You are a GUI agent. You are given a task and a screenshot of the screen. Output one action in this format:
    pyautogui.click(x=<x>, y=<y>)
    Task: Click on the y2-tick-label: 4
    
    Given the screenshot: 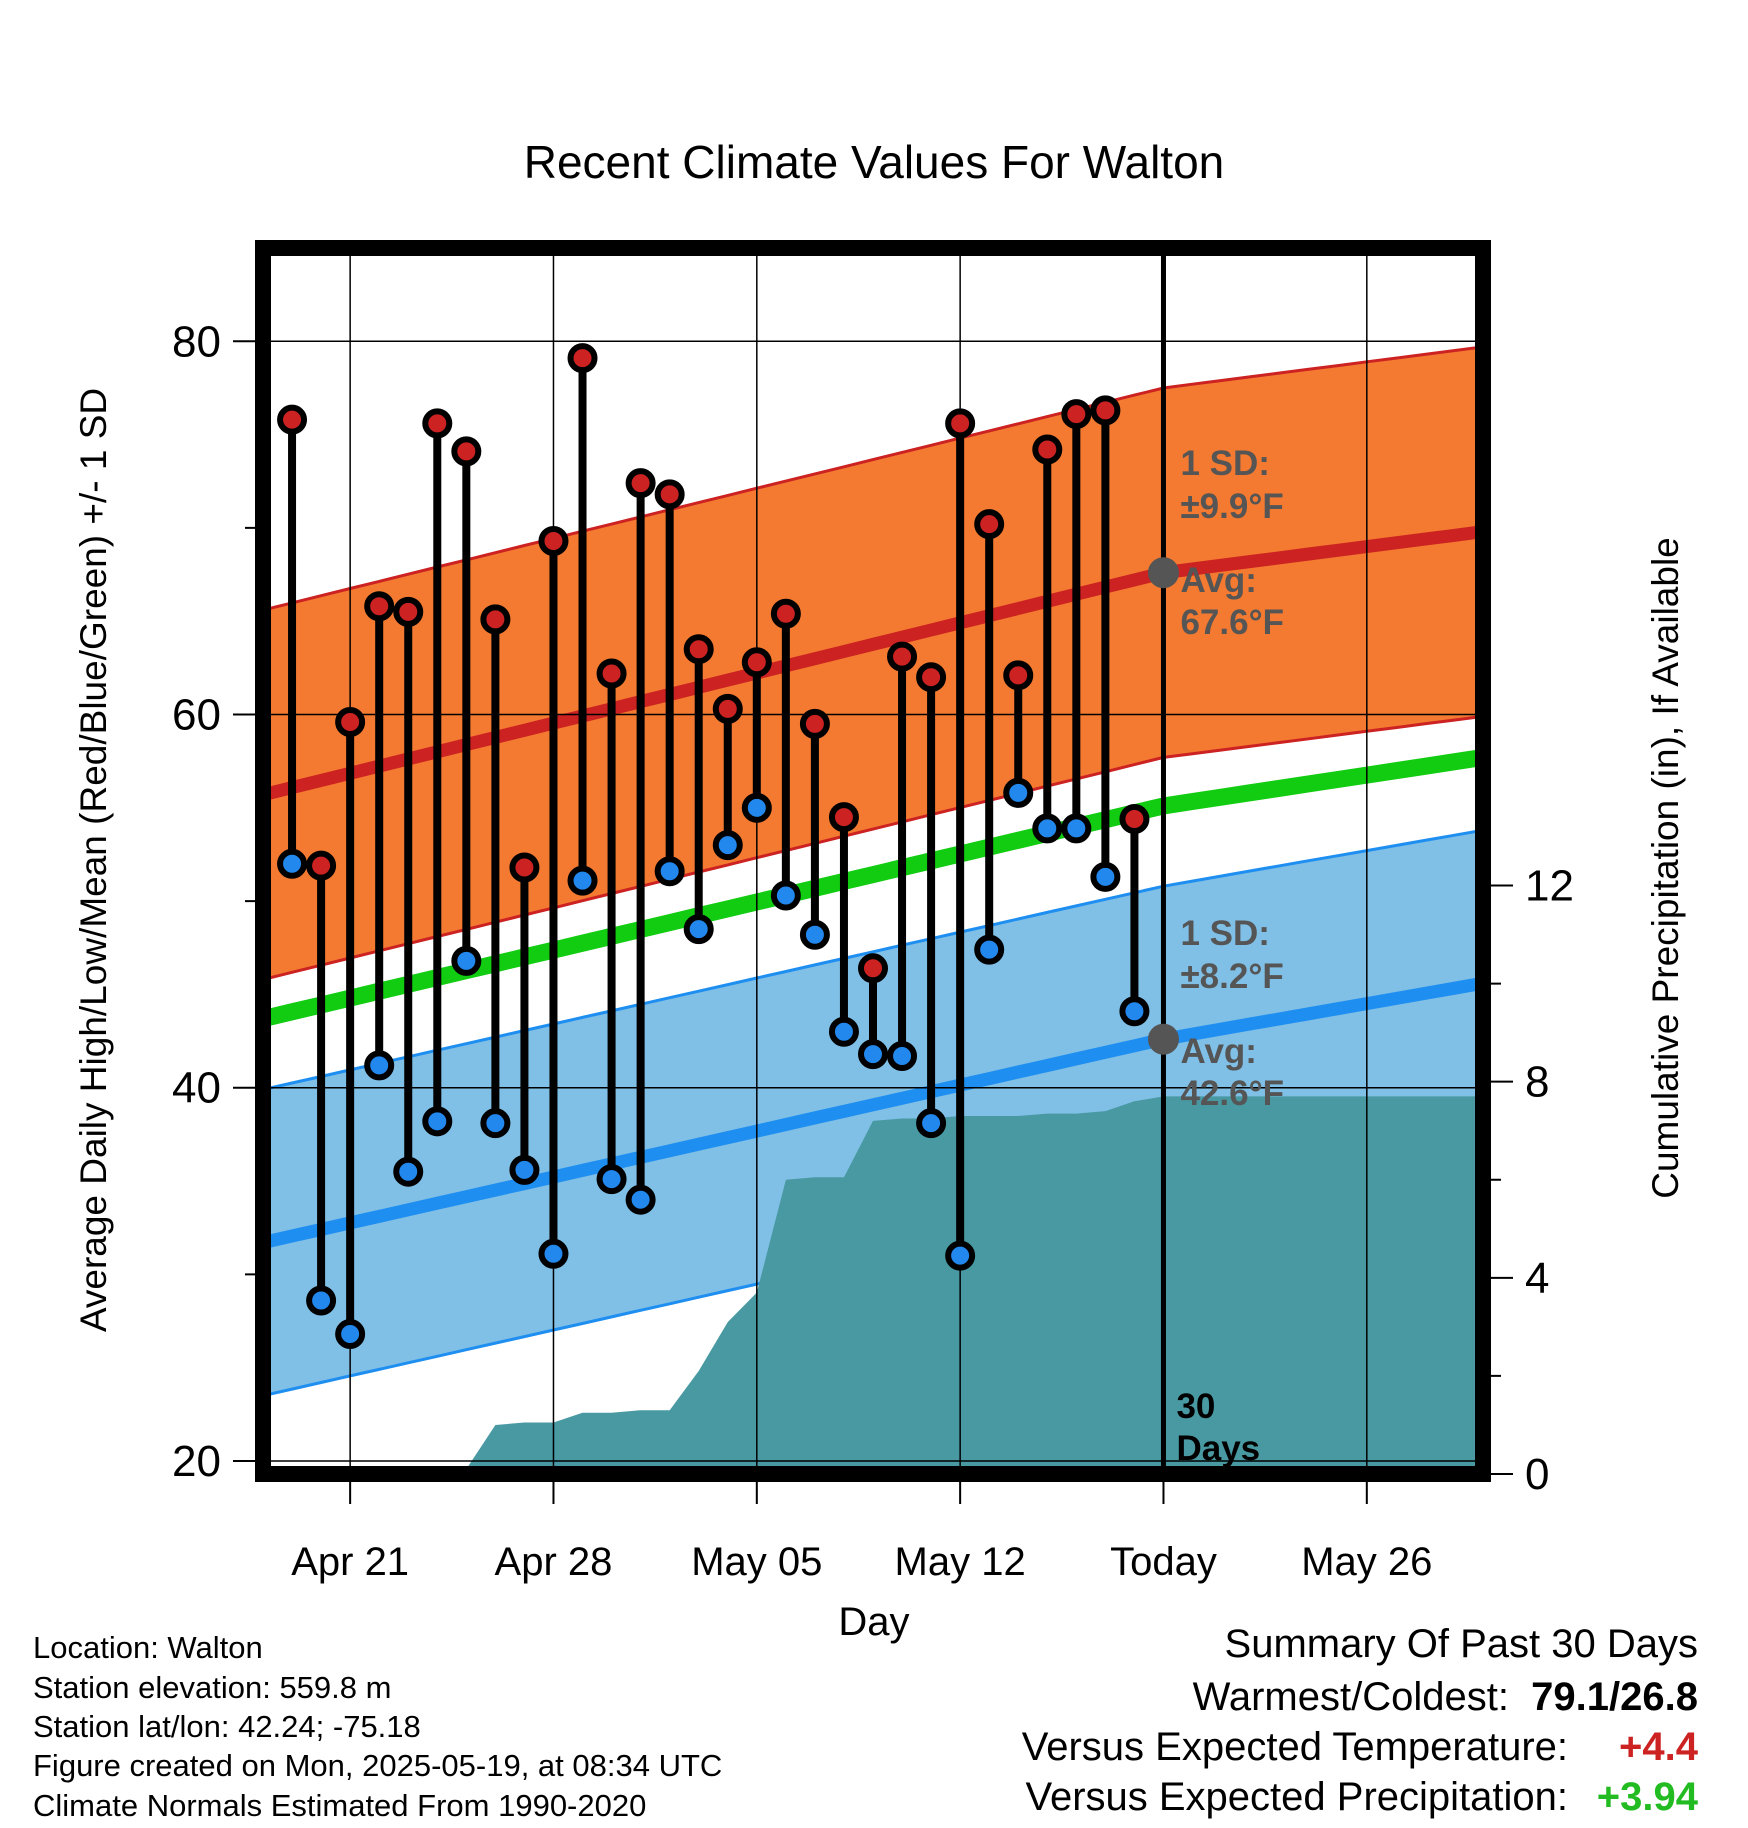 What is the action you would take?
    pyautogui.click(x=1537, y=1278)
    